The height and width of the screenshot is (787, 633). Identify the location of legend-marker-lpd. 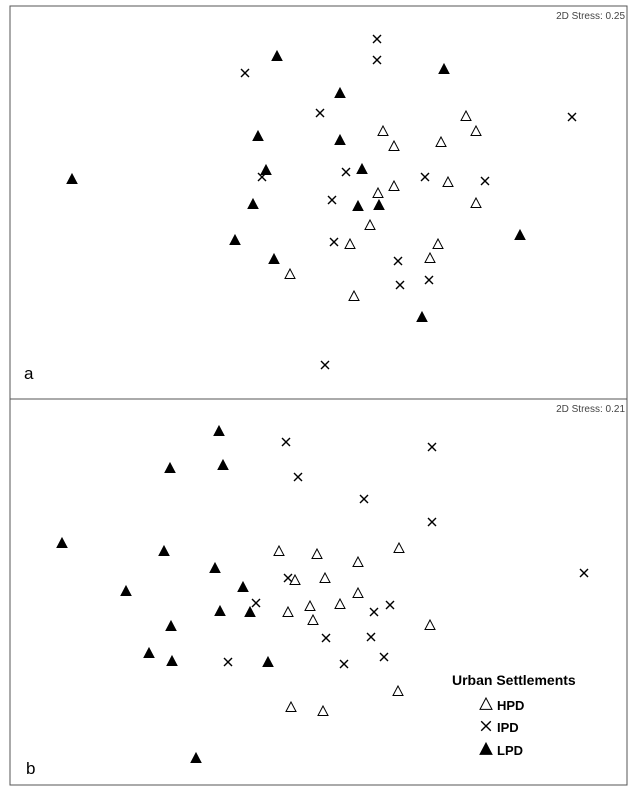
(486, 748).